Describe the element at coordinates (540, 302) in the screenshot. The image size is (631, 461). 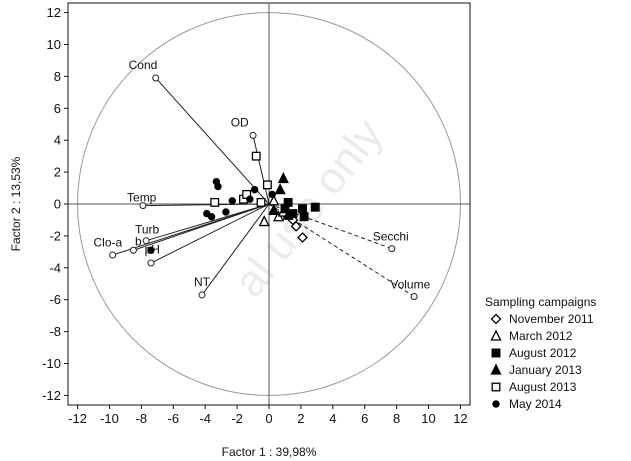
I see `legend-title: Sampling campaigns` at that location.